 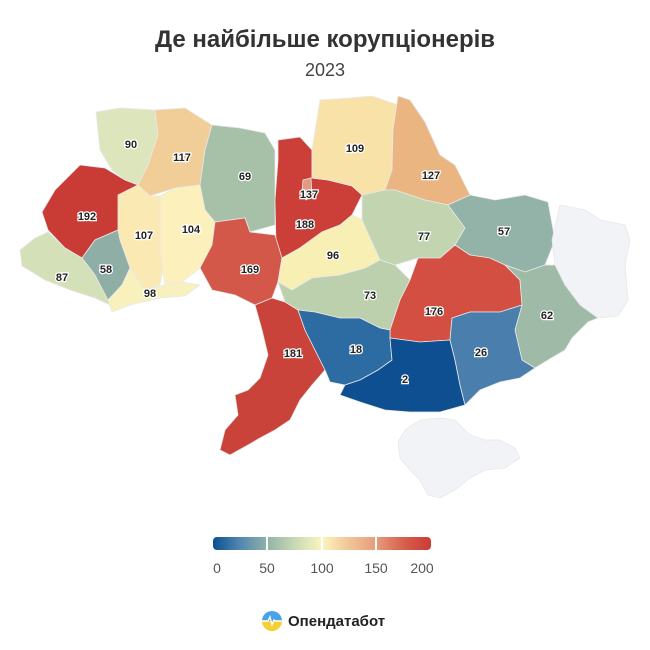 What do you see at coordinates (370, 296) in the screenshot?
I see `label-kirovohrad: 73` at bounding box center [370, 296].